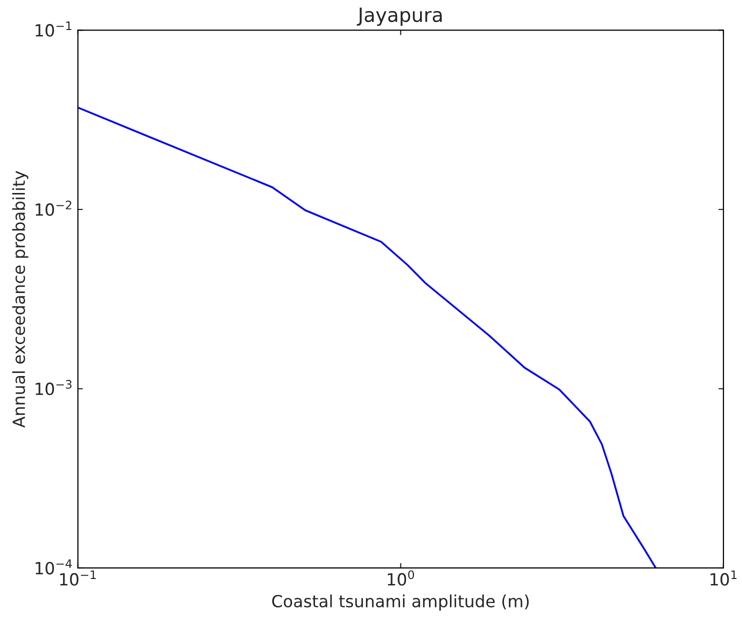  What do you see at coordinates (723, 578) in the screenshot?
I see `x-tick-label: 10$^{1}$` at bounding box center [723, 578].